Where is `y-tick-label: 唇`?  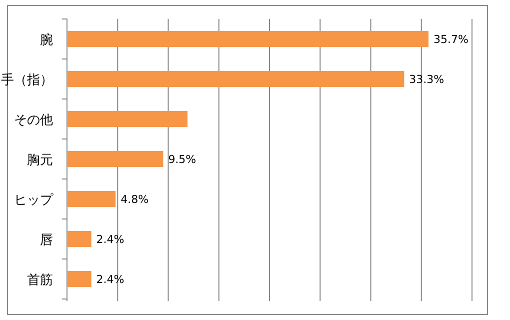
y-tick-label: 唇 is located at coordinates (46, 240).